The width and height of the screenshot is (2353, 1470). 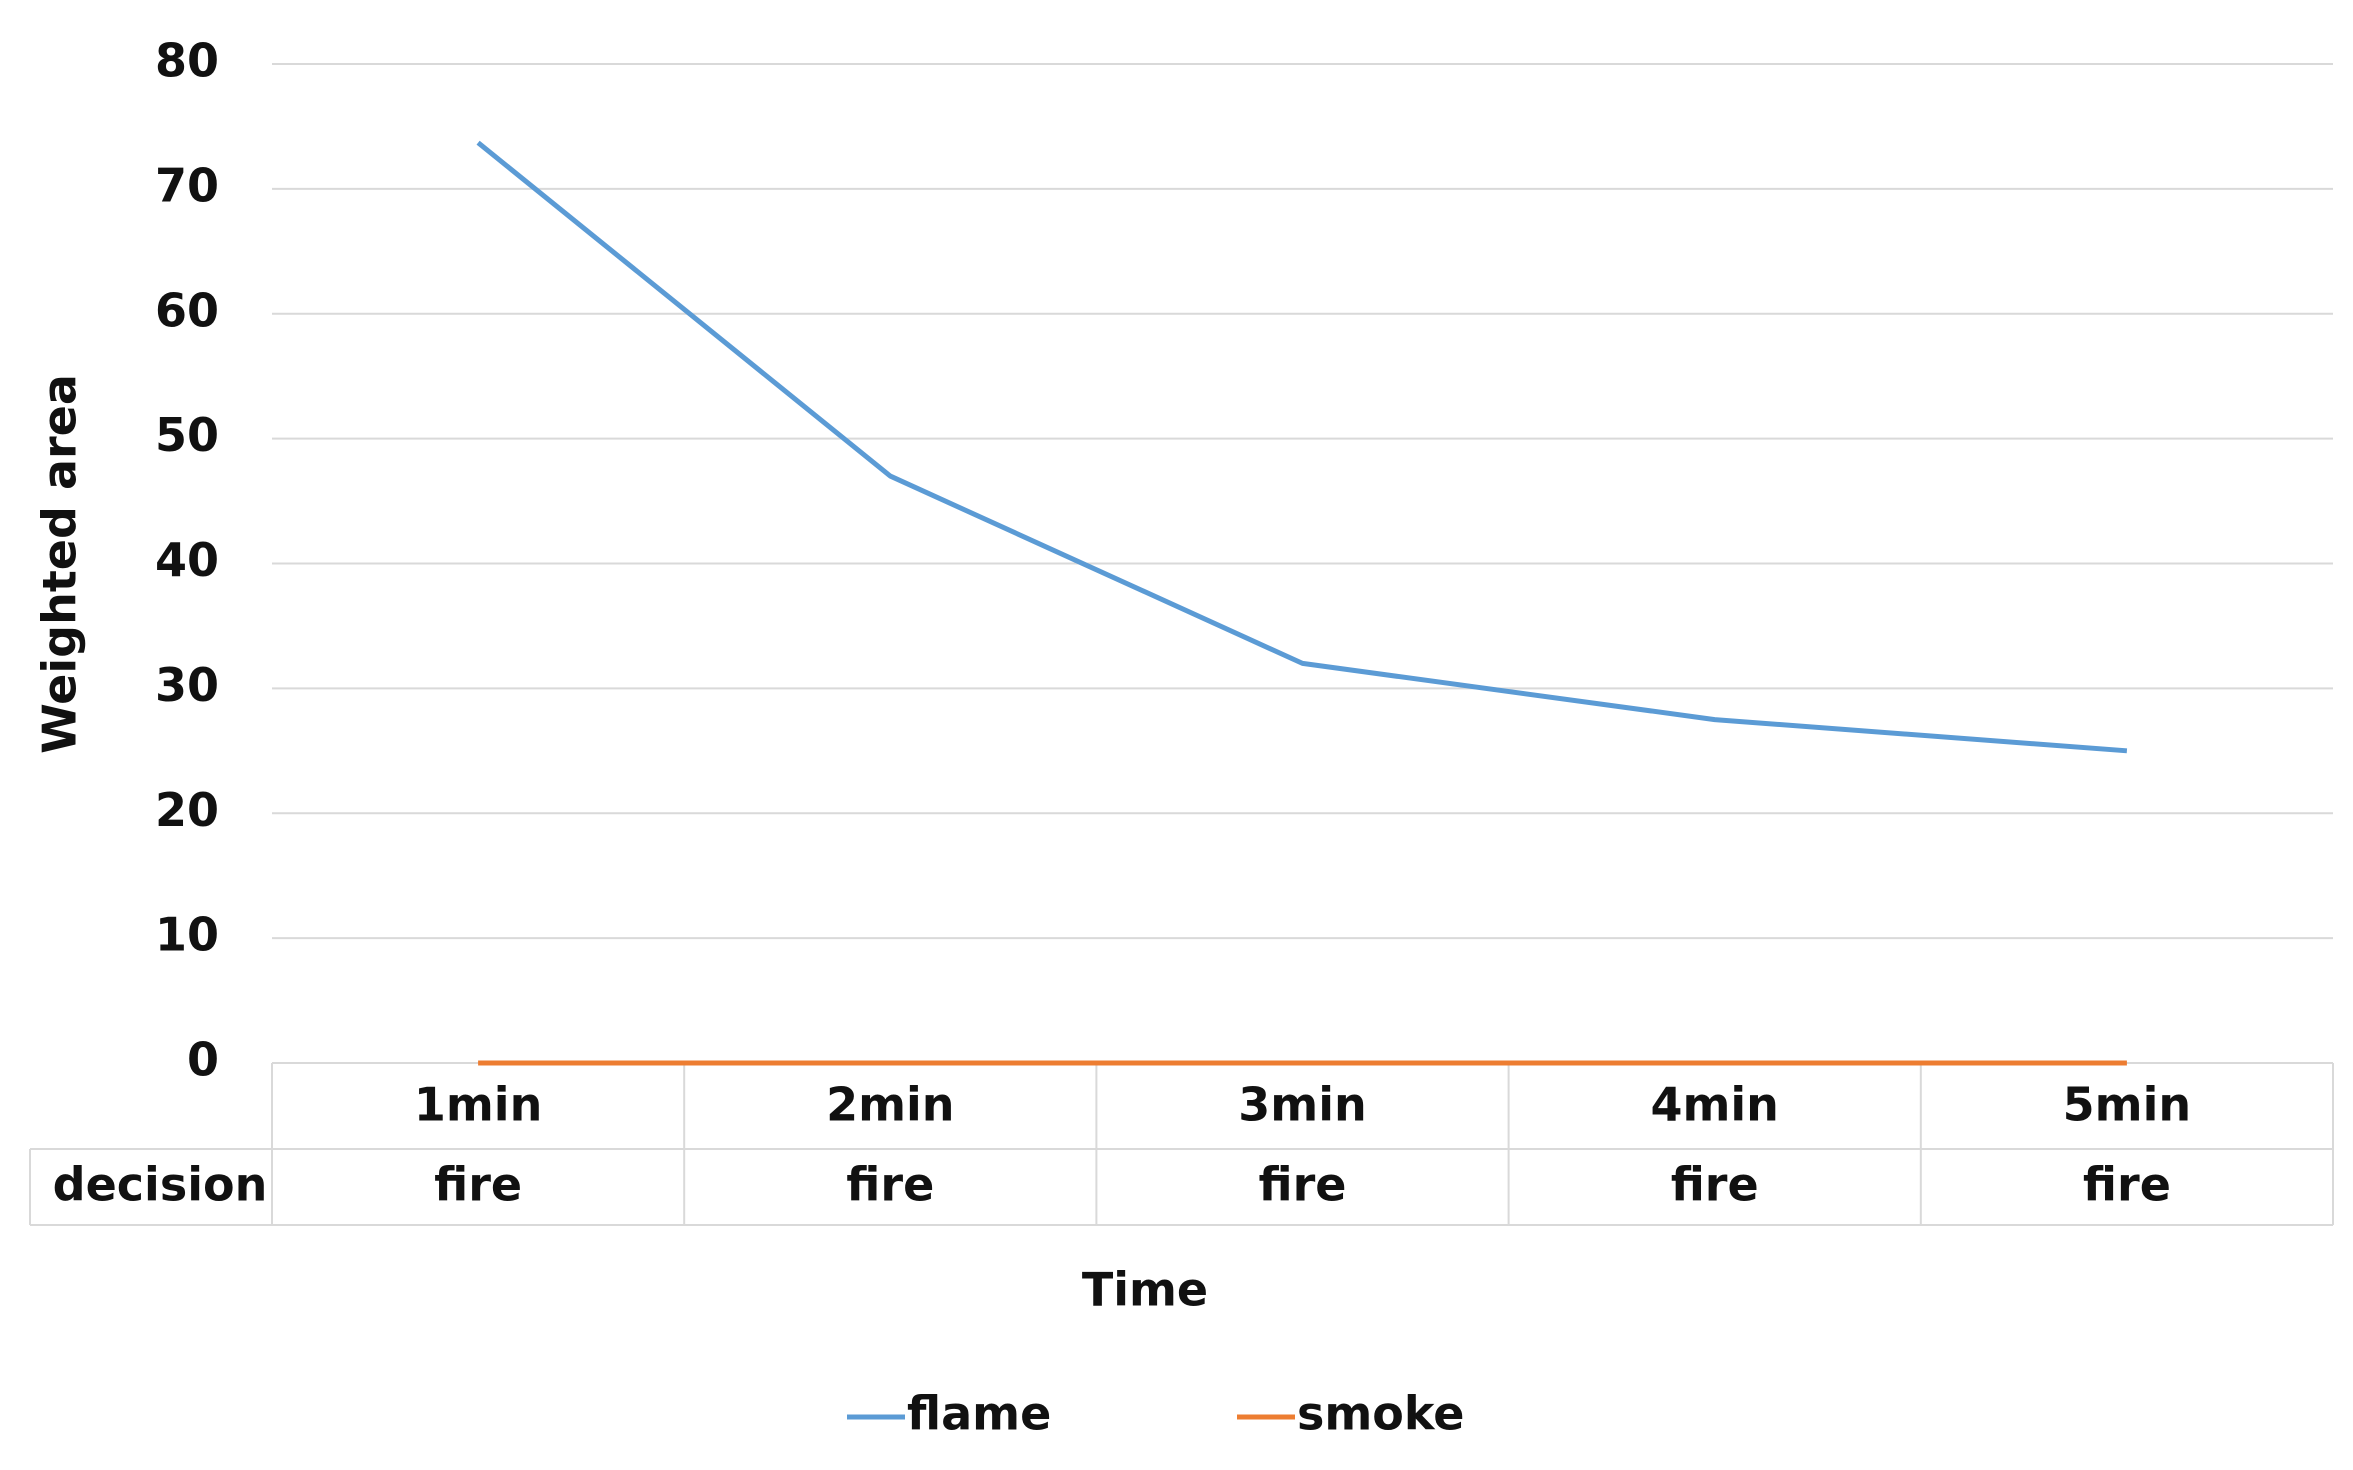 I want to click on y-tick-label: 30, so click(x=187, y=685).